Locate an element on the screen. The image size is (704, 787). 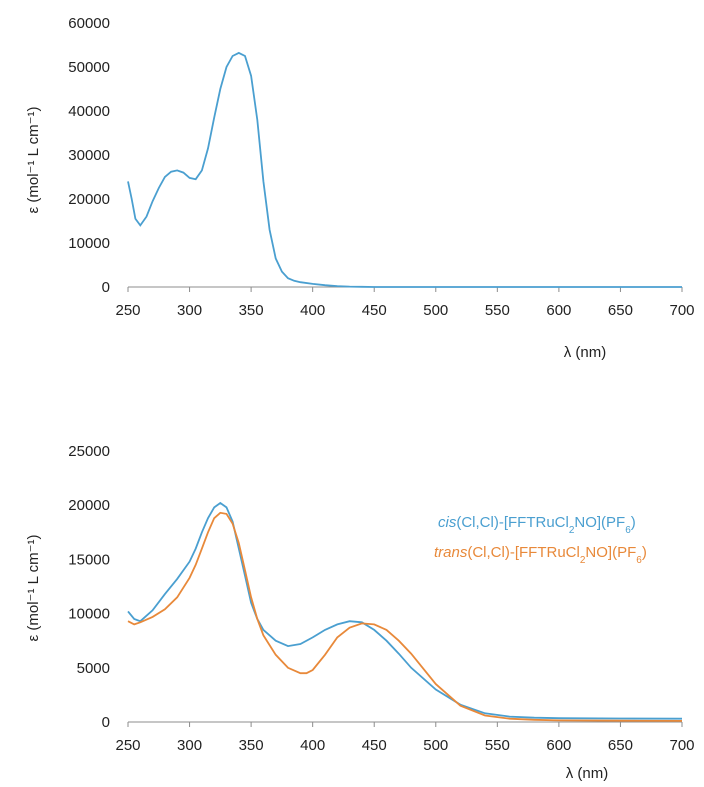
y-tick-labels: 0 10000 20000 30000 40000 50000 60000 is located at coordinates (89, 155).